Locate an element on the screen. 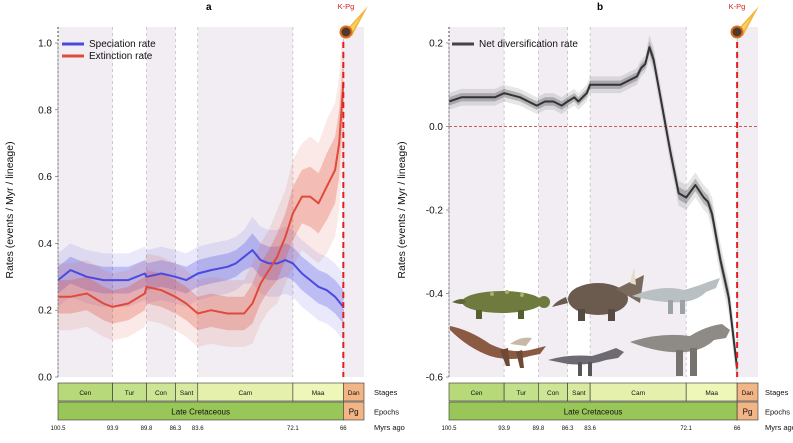 The image size is (793, 443). panel-b-kpg-label: K-Pg is located at coordinates (737, 6).